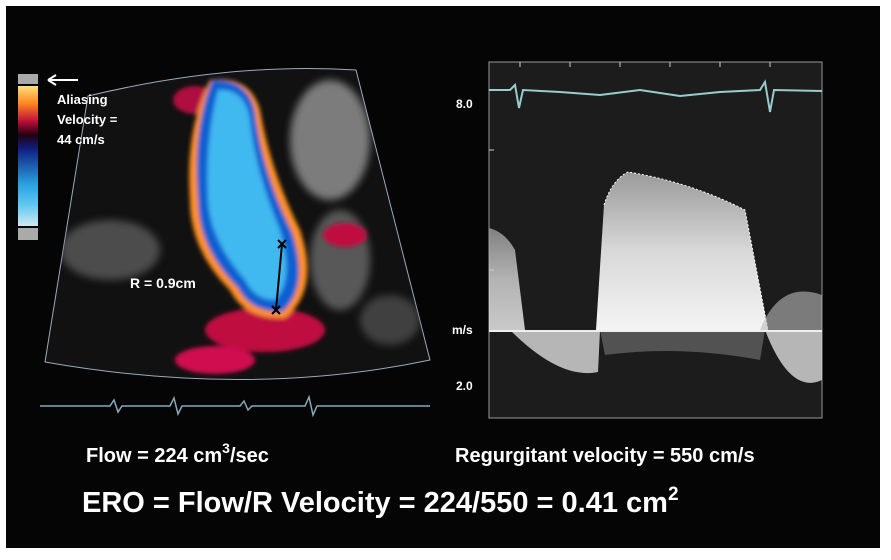 This screenshot has width=891, height=560. I want to click on color-bar, so click(48, 157).